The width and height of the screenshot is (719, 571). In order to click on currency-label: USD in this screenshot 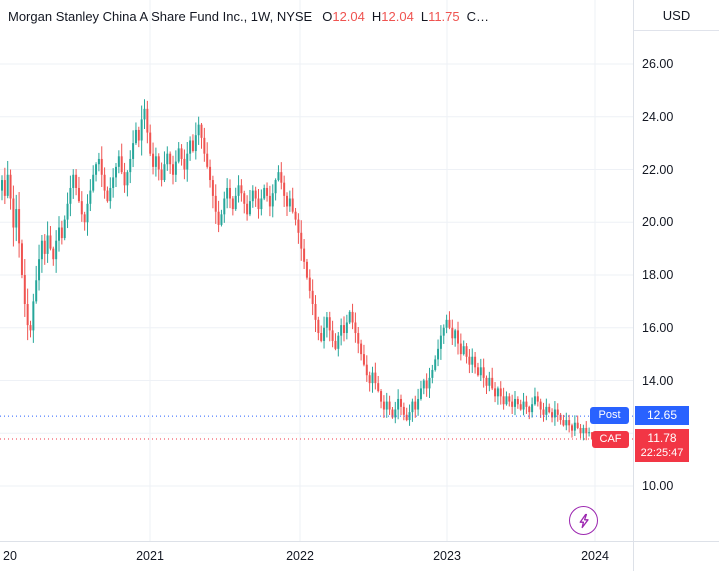, I will do `click(676, 15)`.